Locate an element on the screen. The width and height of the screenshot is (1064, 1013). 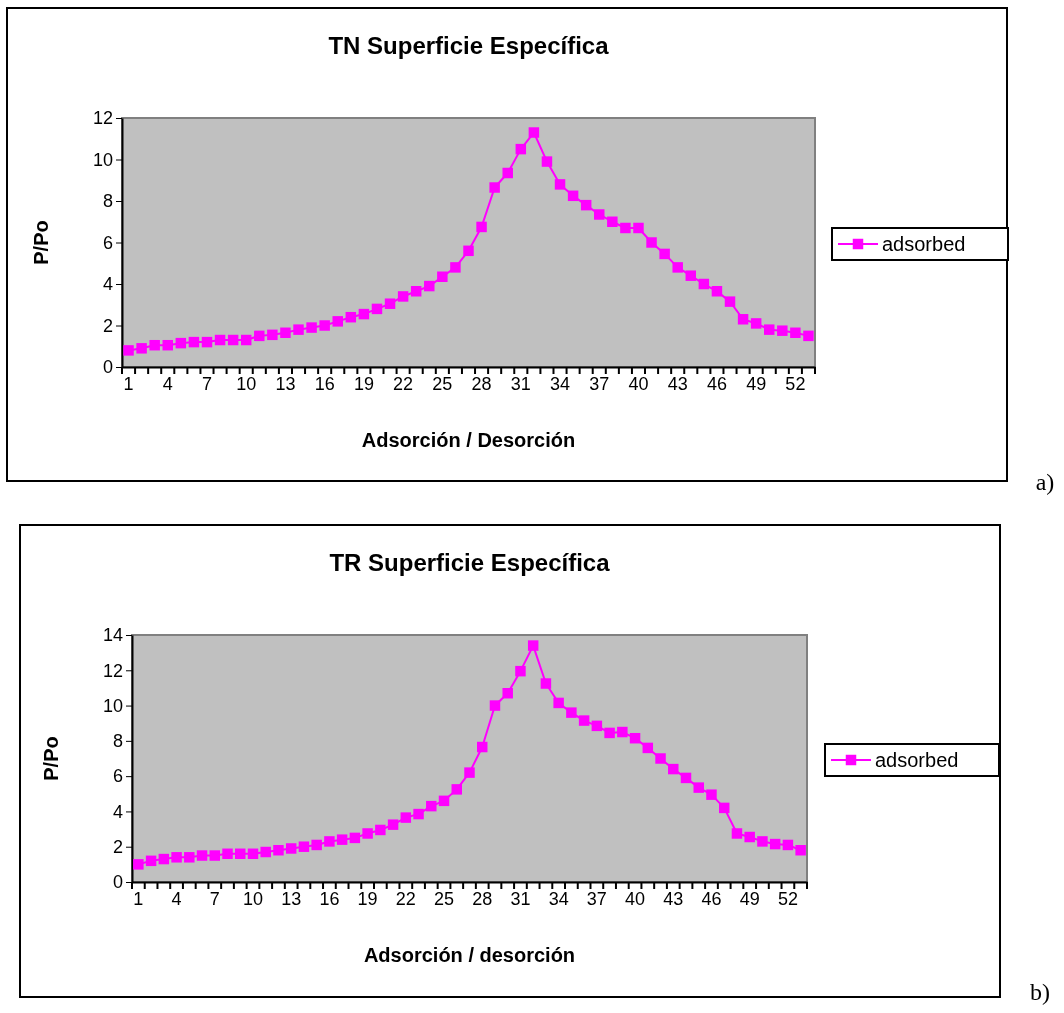
x-tick-label: 13 is located at coordinates (291, 898).